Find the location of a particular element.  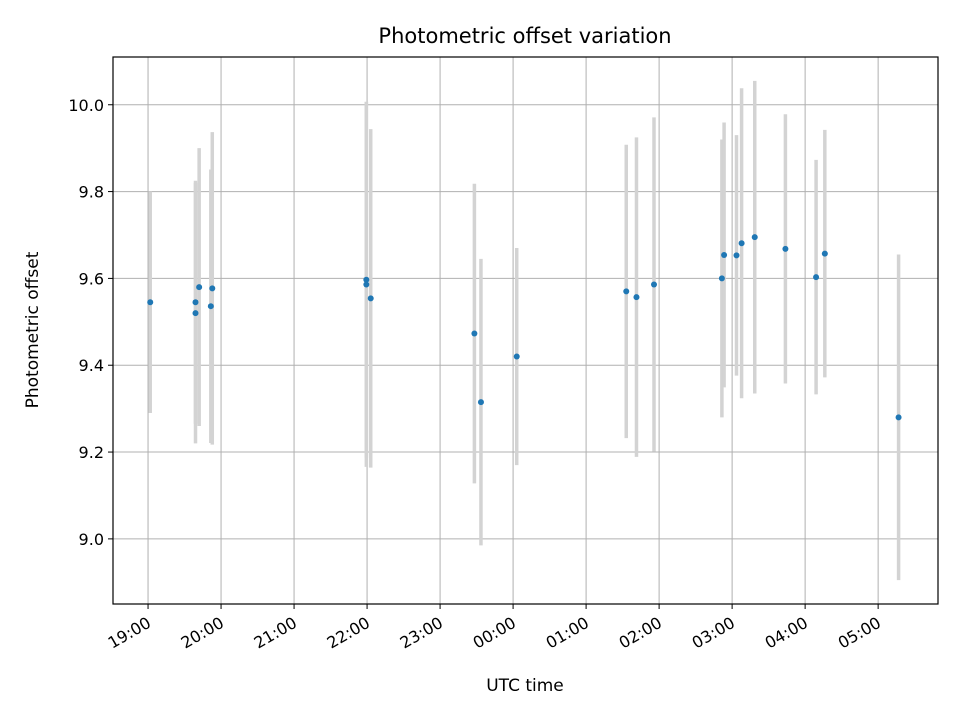

y-tick-label: 9.8 is located at coordinates (91, 192).